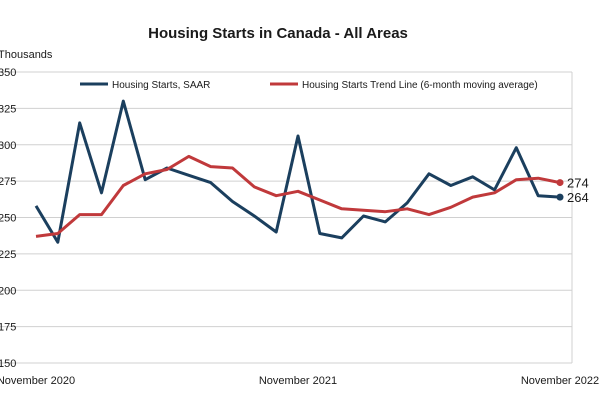 The height and width of the screenshot is (400, 600). I want to click on y-tick-label: 225, so click(8, 255).